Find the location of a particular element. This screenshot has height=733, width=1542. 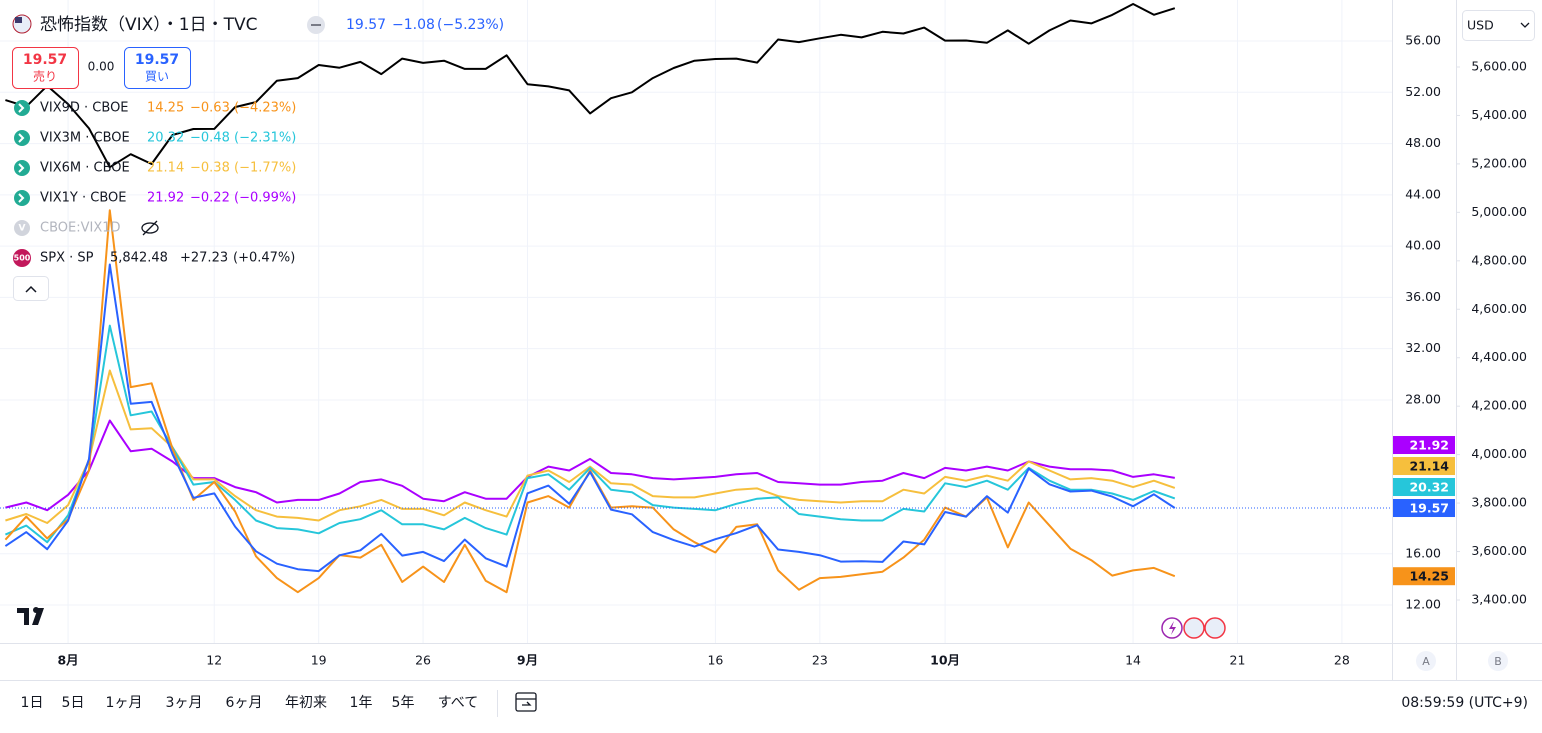

y2-tick-label: 5,200.00 is located at coordinates (1499, 162).